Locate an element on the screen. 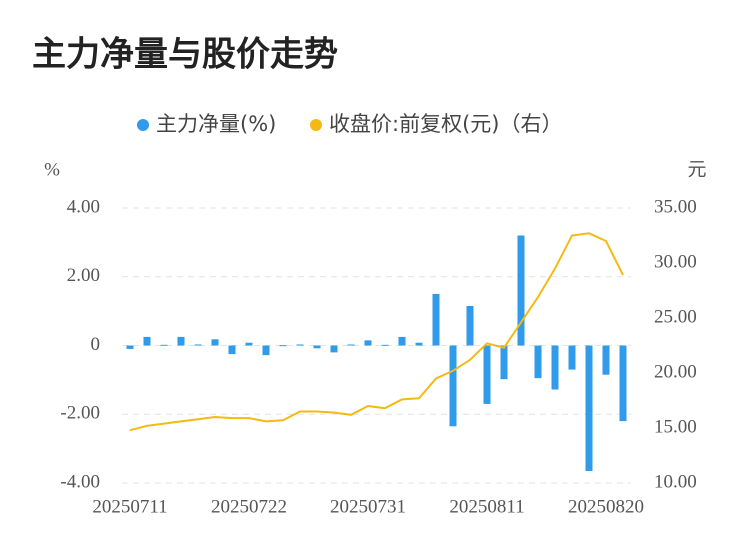  x-tick-label: 20250731 is located at coordinates (368, 506).